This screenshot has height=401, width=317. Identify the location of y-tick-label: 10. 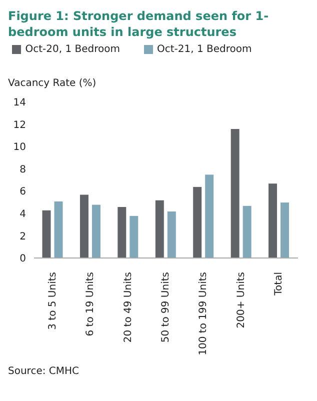
(19, 148).